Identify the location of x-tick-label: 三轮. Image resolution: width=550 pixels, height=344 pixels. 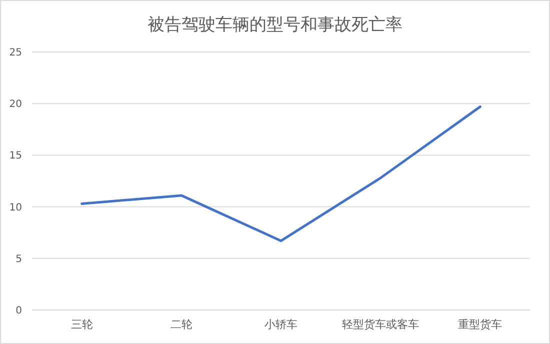
(81, 324).